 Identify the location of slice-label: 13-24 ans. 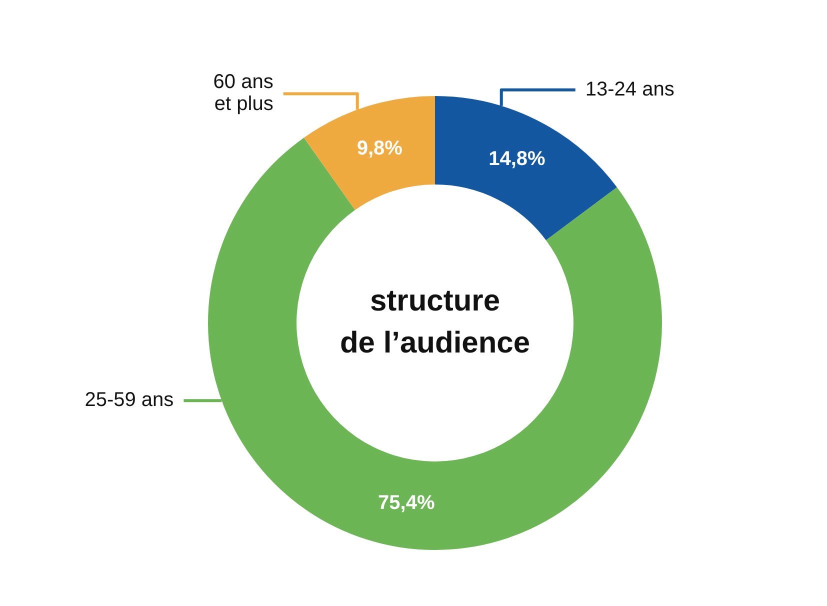
(629, 89).